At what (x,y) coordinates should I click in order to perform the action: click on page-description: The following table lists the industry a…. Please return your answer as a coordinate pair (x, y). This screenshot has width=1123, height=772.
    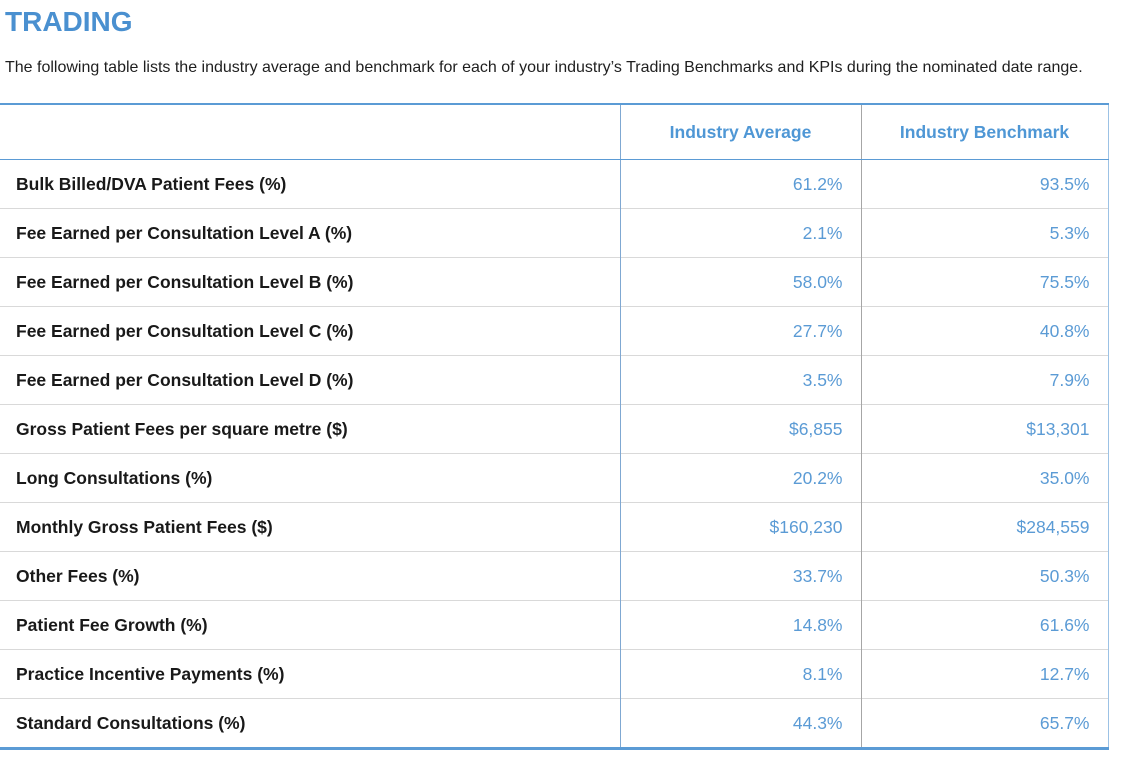
    Looking at the image, I should click on (544, 67).